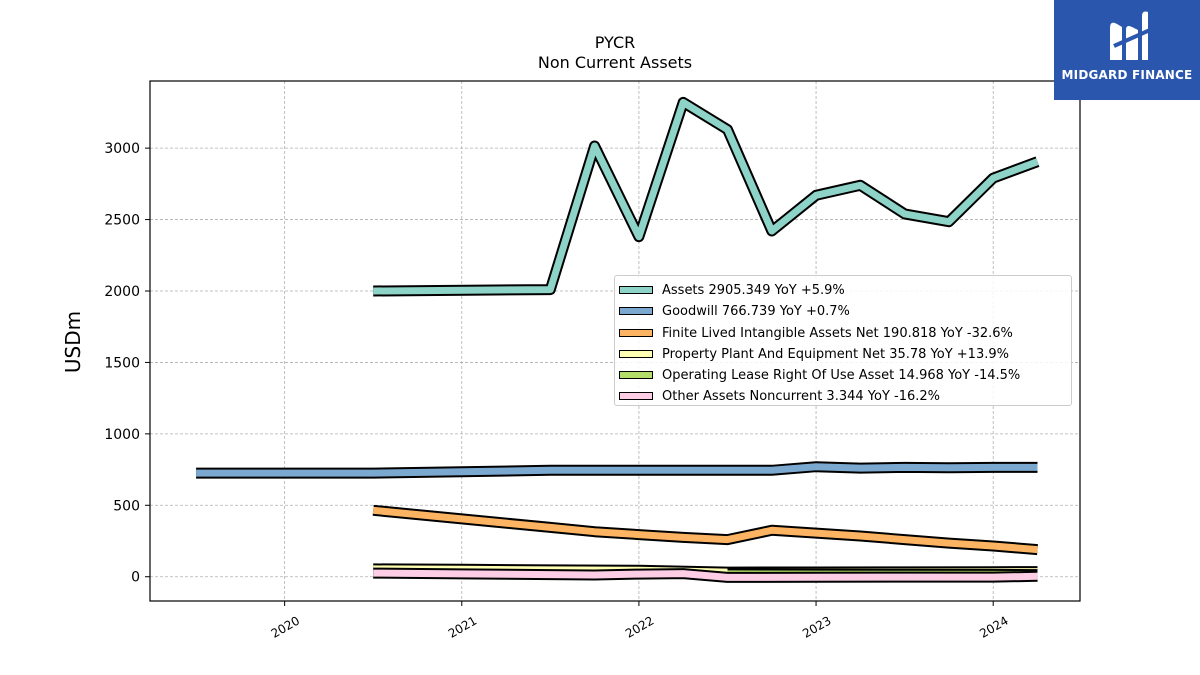 This screenshot has width=1200, height=675. Describe the element at coordinates (705, 575) in the screenshot. I see `series-line-other-assets-noncurrent` at that location.